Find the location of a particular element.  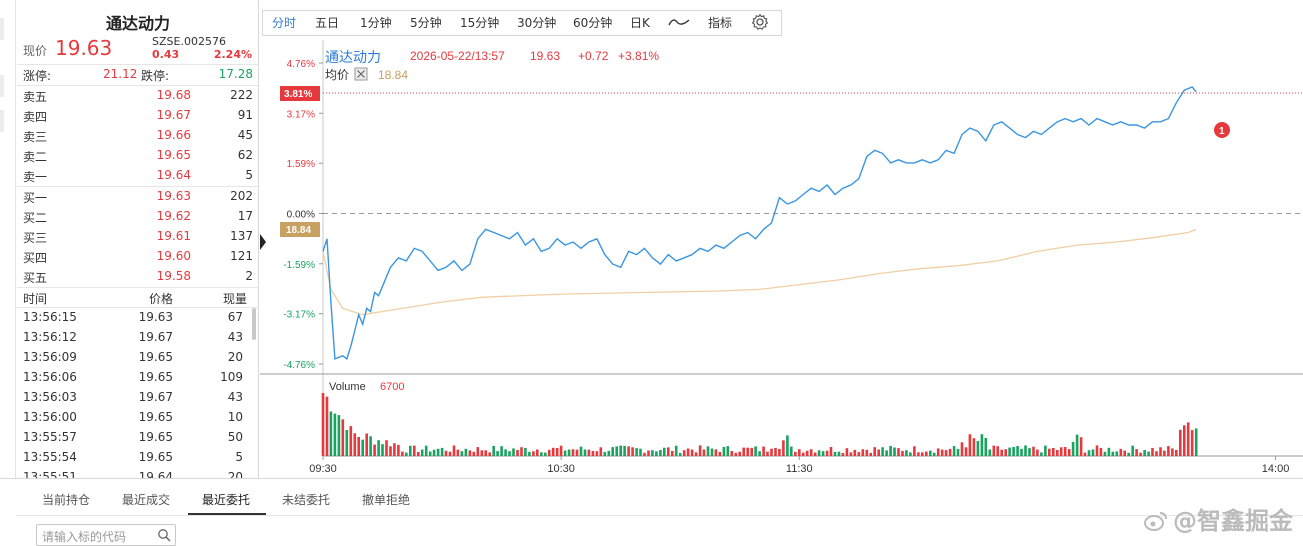

limit-up-label: 涨停: is located at coordinates (37, 76).